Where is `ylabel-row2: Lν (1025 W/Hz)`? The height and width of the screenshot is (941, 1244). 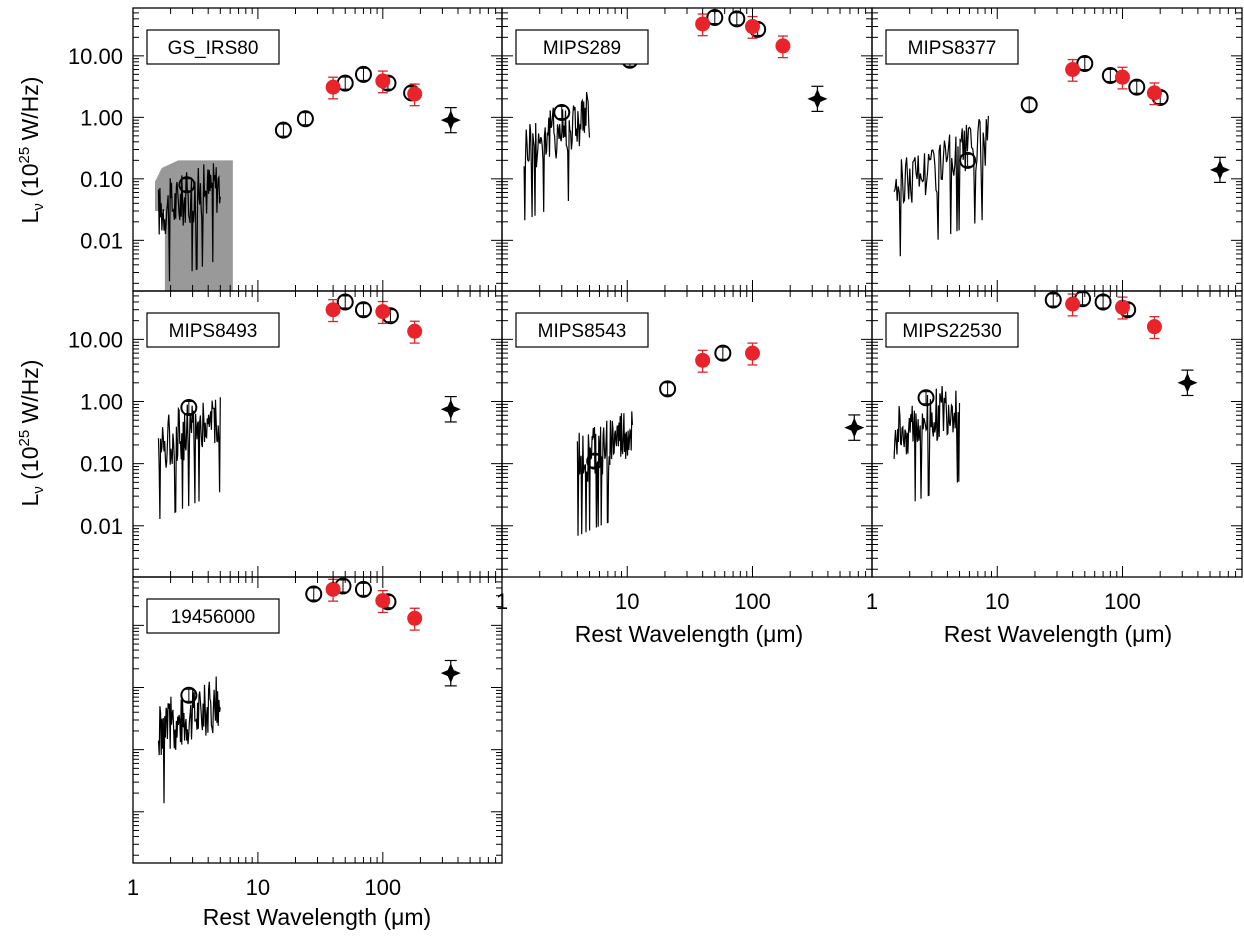 ylabel-row2: Lν (1025 W/Hz) is located at coordinates (31, 433).